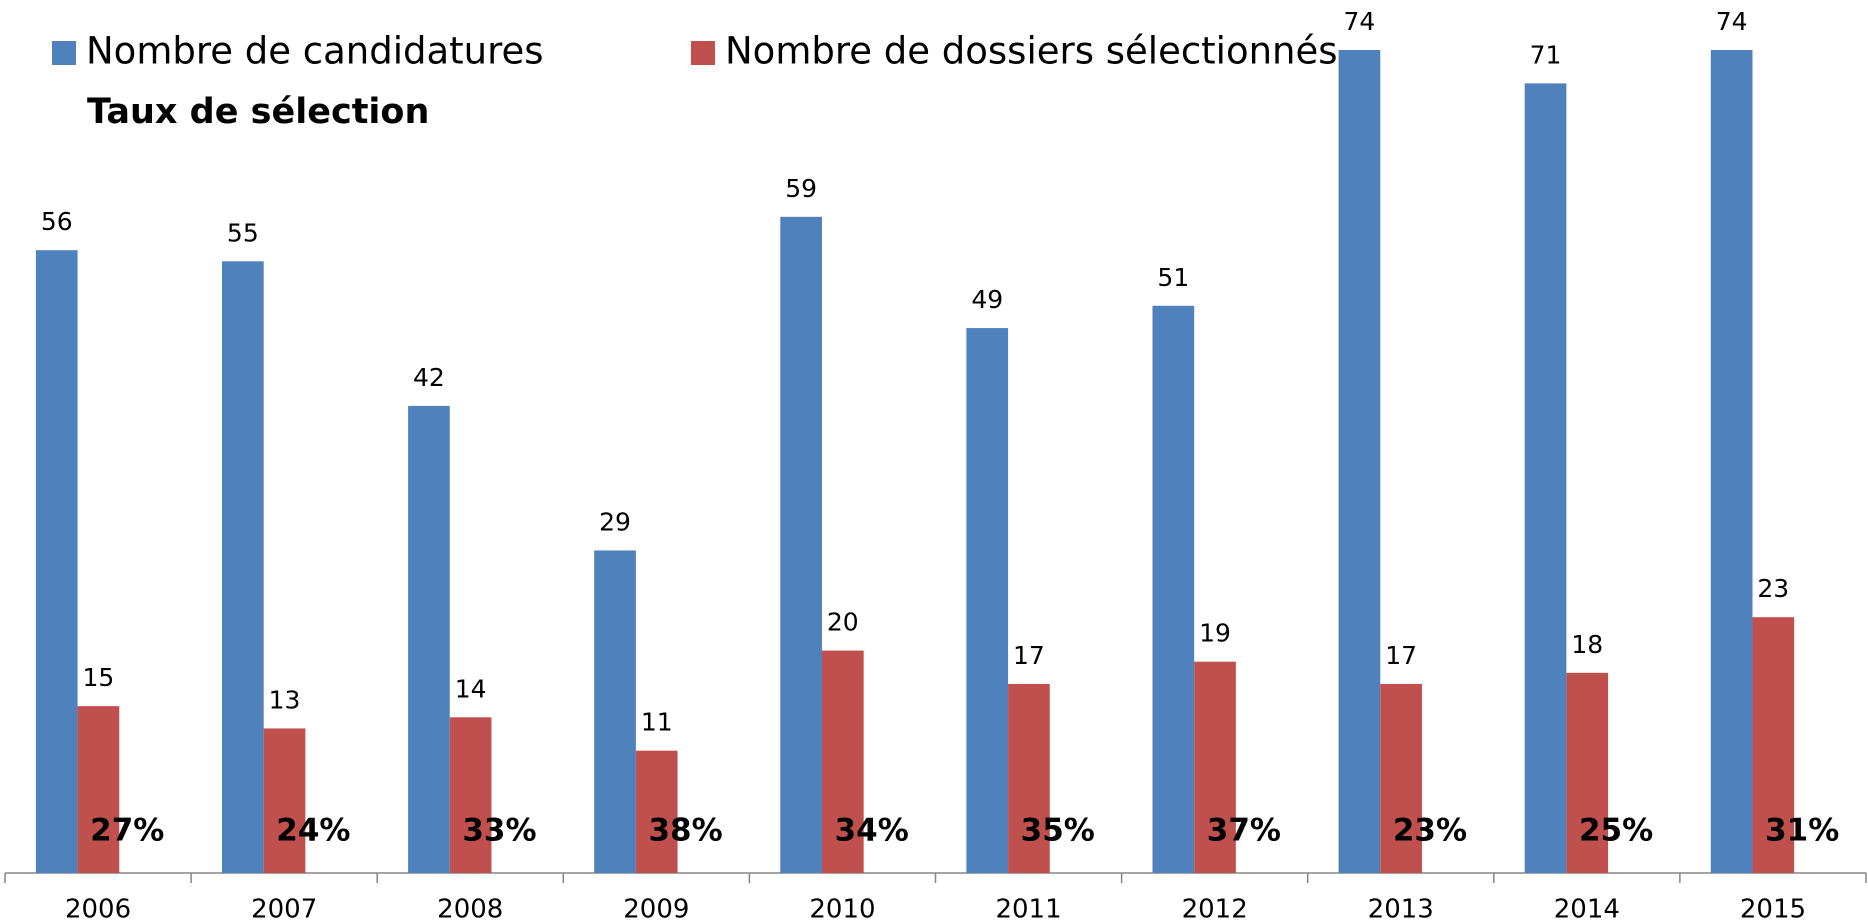 This screenshot has width=1868, height=920. What do you see at coordinates (1546, 54) in the screenshot?
I see `value-label: 71` at bounding box center [1546, 54].